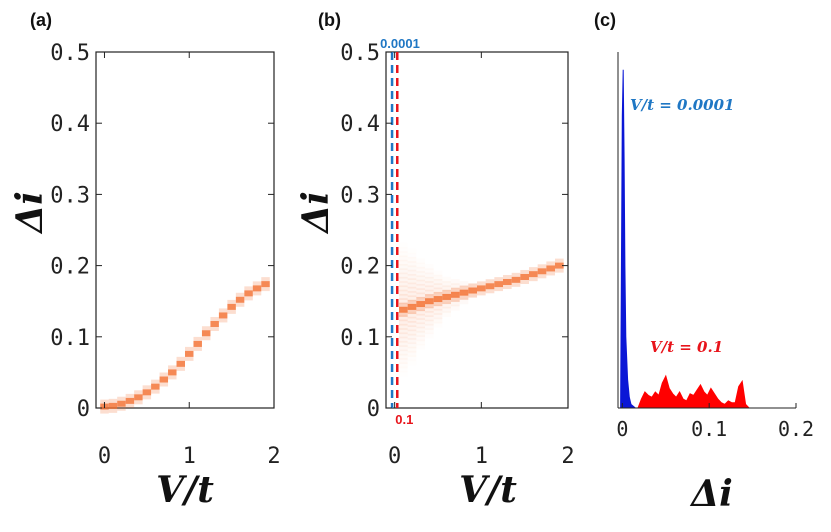 Image resolution: width=831 pixels, height=532 pixels. Describe the element at coordinates (394, 456) in the screenshot. I see `panel-b-xtick-label: 0` at that location.